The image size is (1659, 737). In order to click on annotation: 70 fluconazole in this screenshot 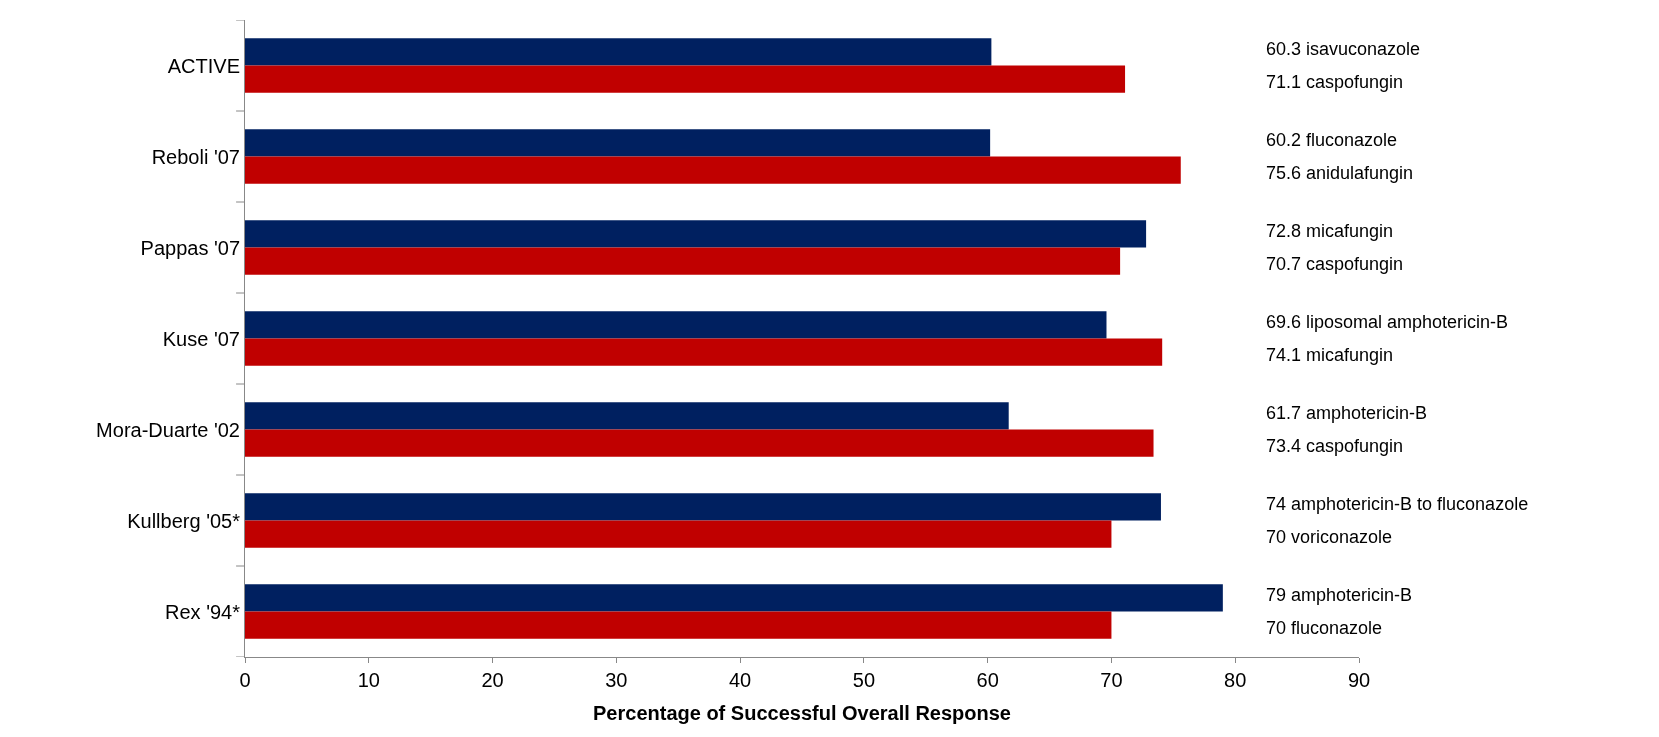, I will do `click(1324, 628)`.